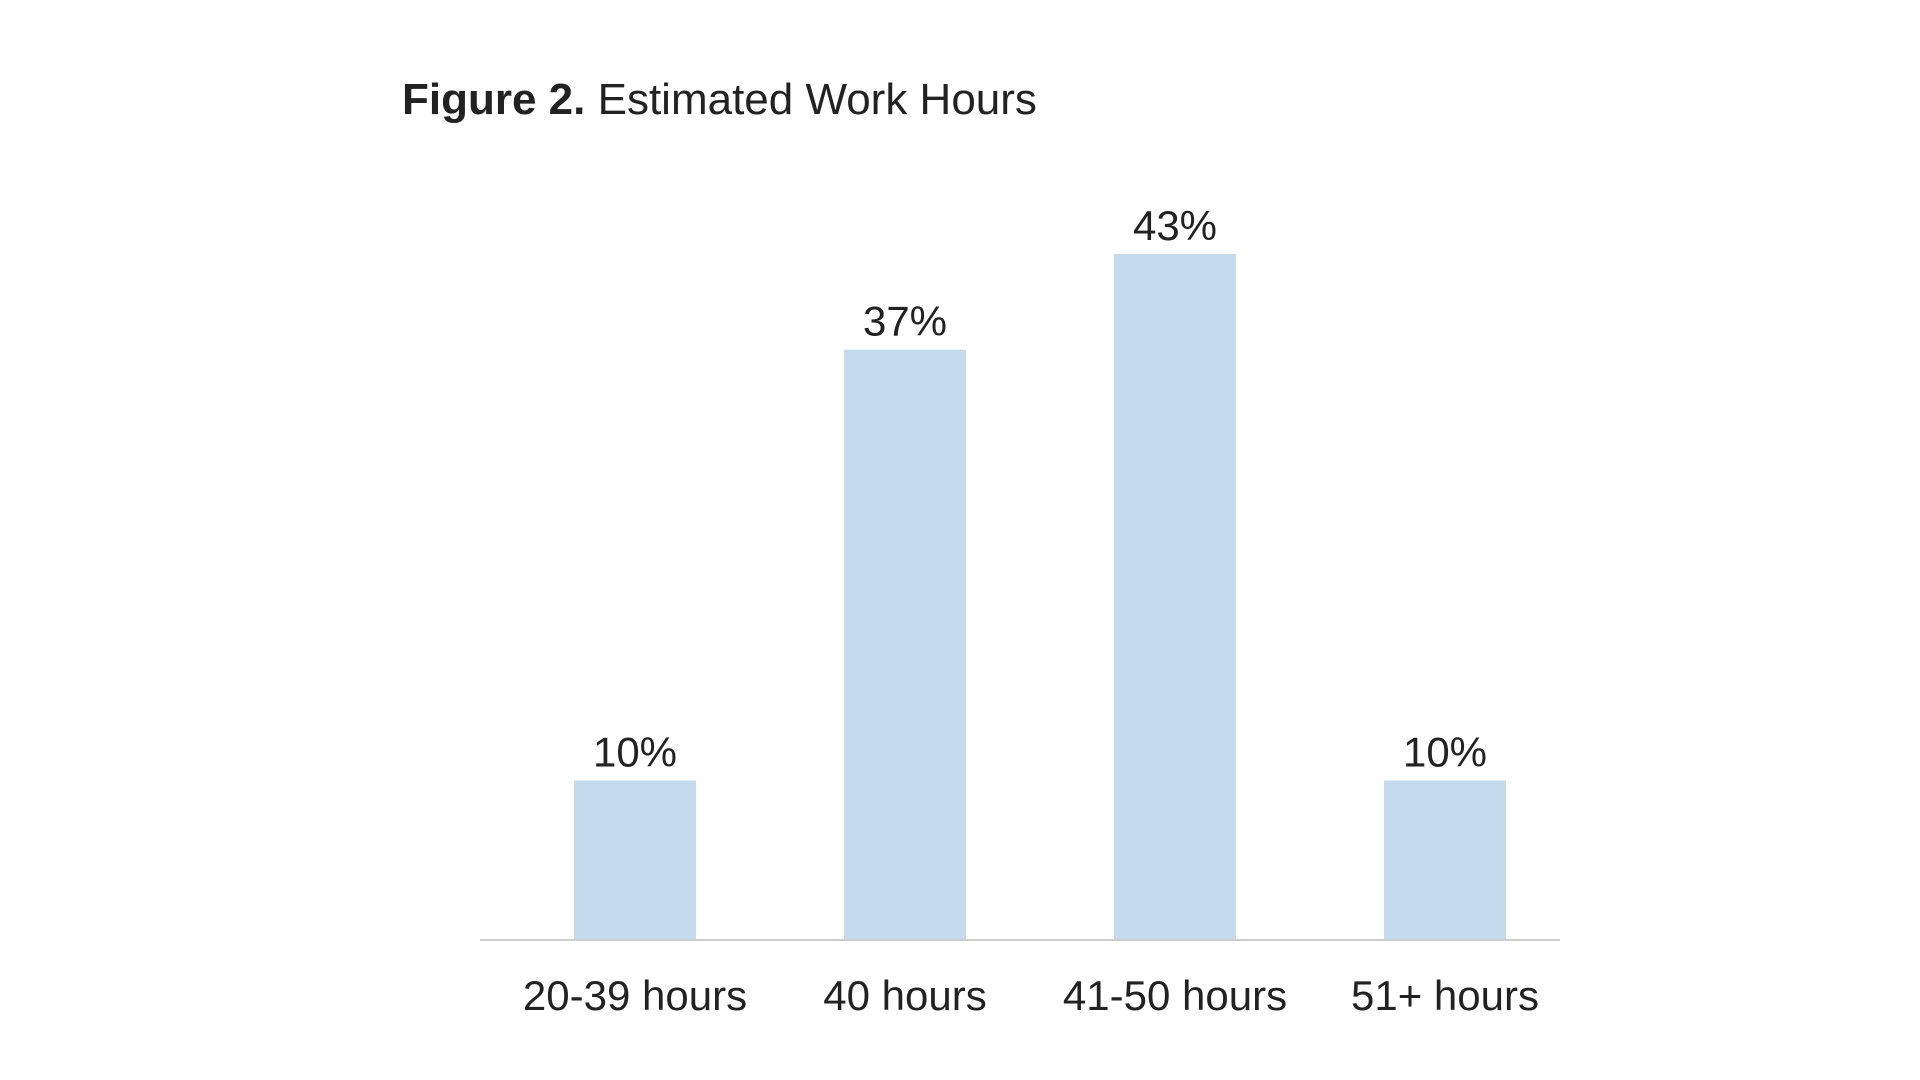  What do you see at coordinates (1031, 995) in the screenshot?
I see `x-tick-labels-group: 20-39 hours 40 hours 41-50 hours 51+ hours` at bounding box center [1031, 995].